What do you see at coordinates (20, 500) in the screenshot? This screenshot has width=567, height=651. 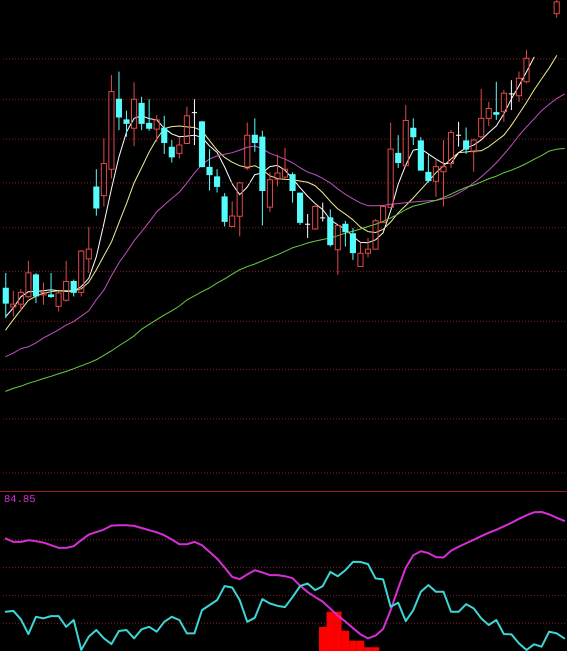 I see `text: 84.85` at bounding box center [20, 500].